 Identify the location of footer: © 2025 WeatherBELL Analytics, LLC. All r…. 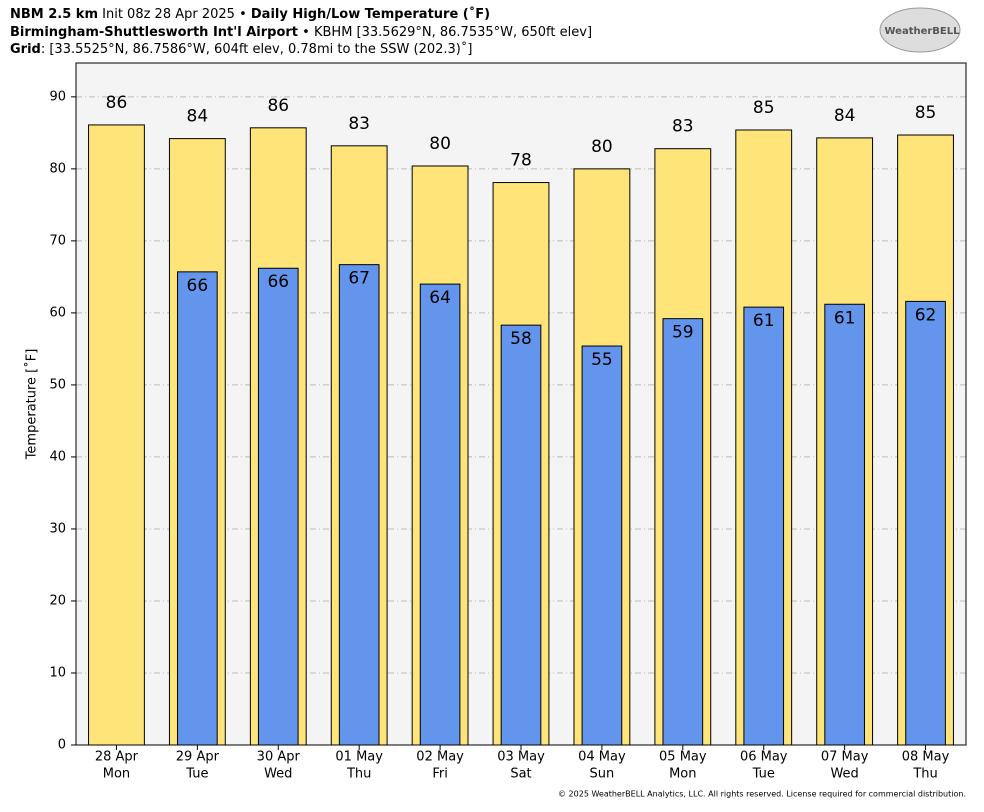
(762, 794).